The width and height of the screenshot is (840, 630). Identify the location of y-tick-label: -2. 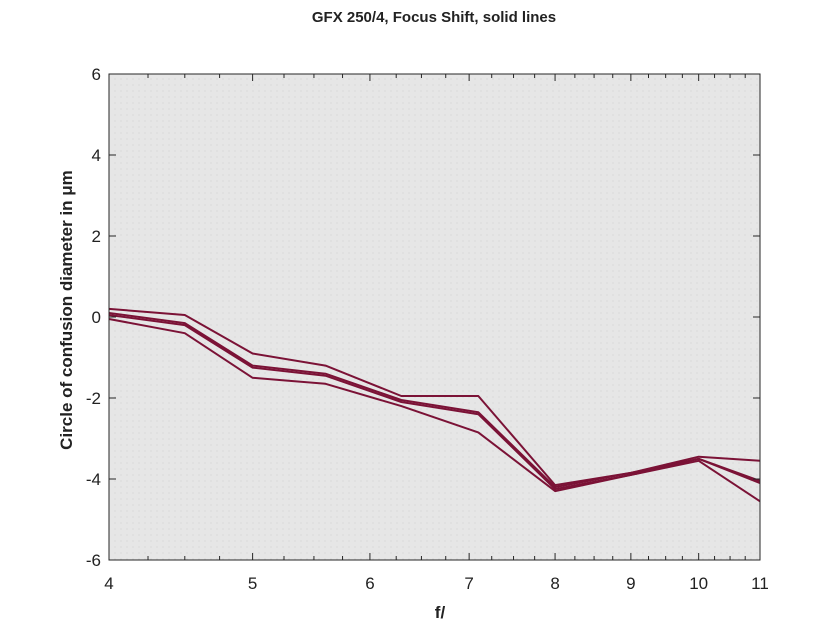
(93, 398).